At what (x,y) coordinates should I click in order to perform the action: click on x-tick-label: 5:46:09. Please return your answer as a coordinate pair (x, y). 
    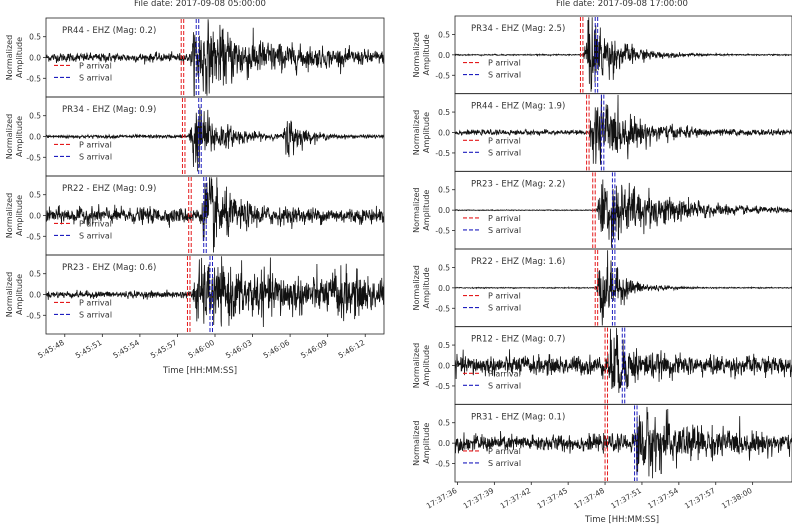
    Looking at the image, I should click on (314, 349).